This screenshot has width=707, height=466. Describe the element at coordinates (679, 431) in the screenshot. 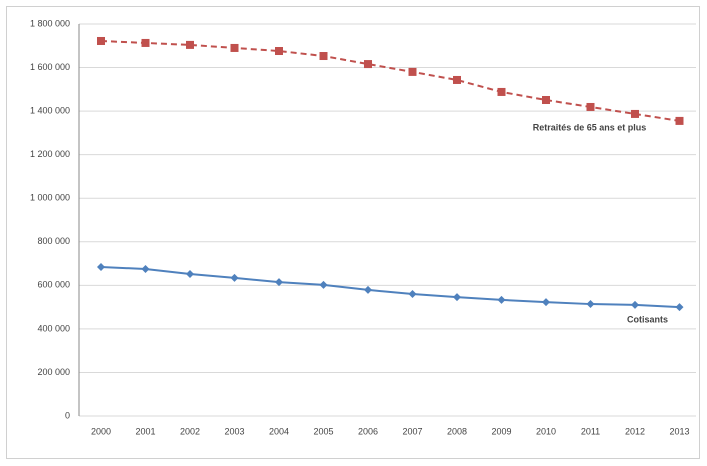

I see `x-tick-label: 2013` at that location.